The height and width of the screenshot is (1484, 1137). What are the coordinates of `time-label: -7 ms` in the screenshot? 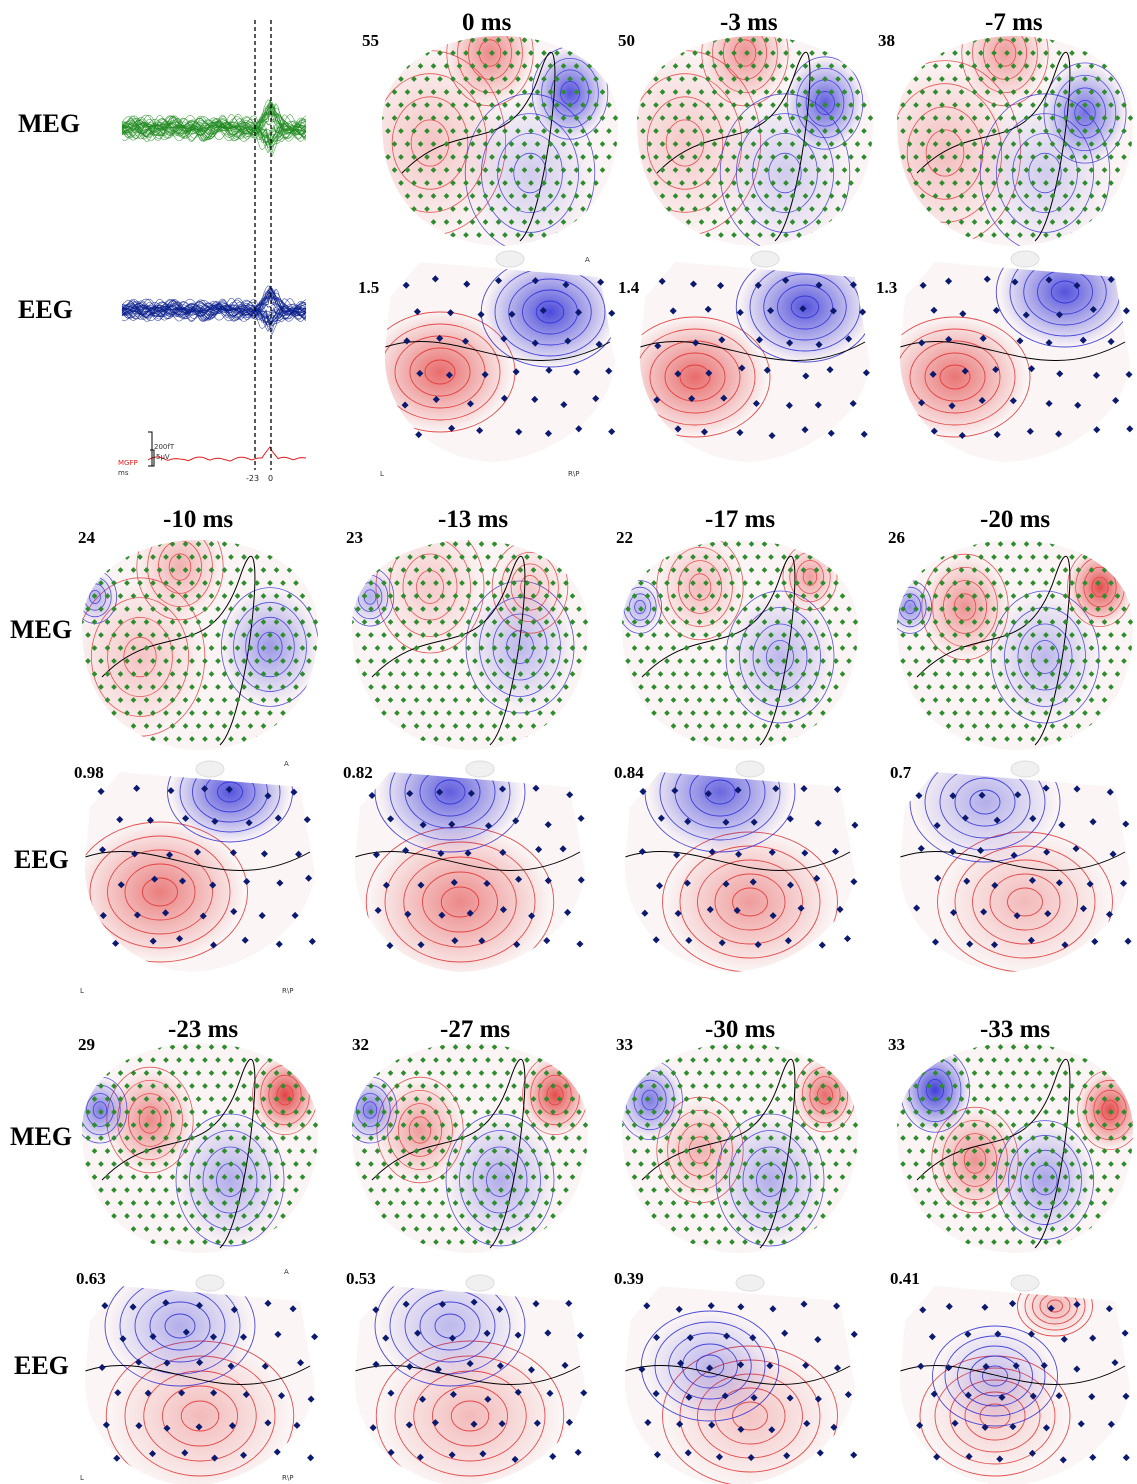 It's located at (1014, 22).